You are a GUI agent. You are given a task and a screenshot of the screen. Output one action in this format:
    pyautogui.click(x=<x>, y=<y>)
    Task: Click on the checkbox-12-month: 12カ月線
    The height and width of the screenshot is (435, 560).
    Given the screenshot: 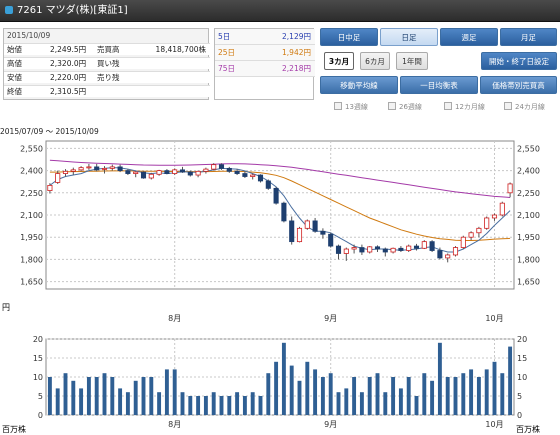 What is the action you would take?
    pyautogui.click(x=464, y=107)
    